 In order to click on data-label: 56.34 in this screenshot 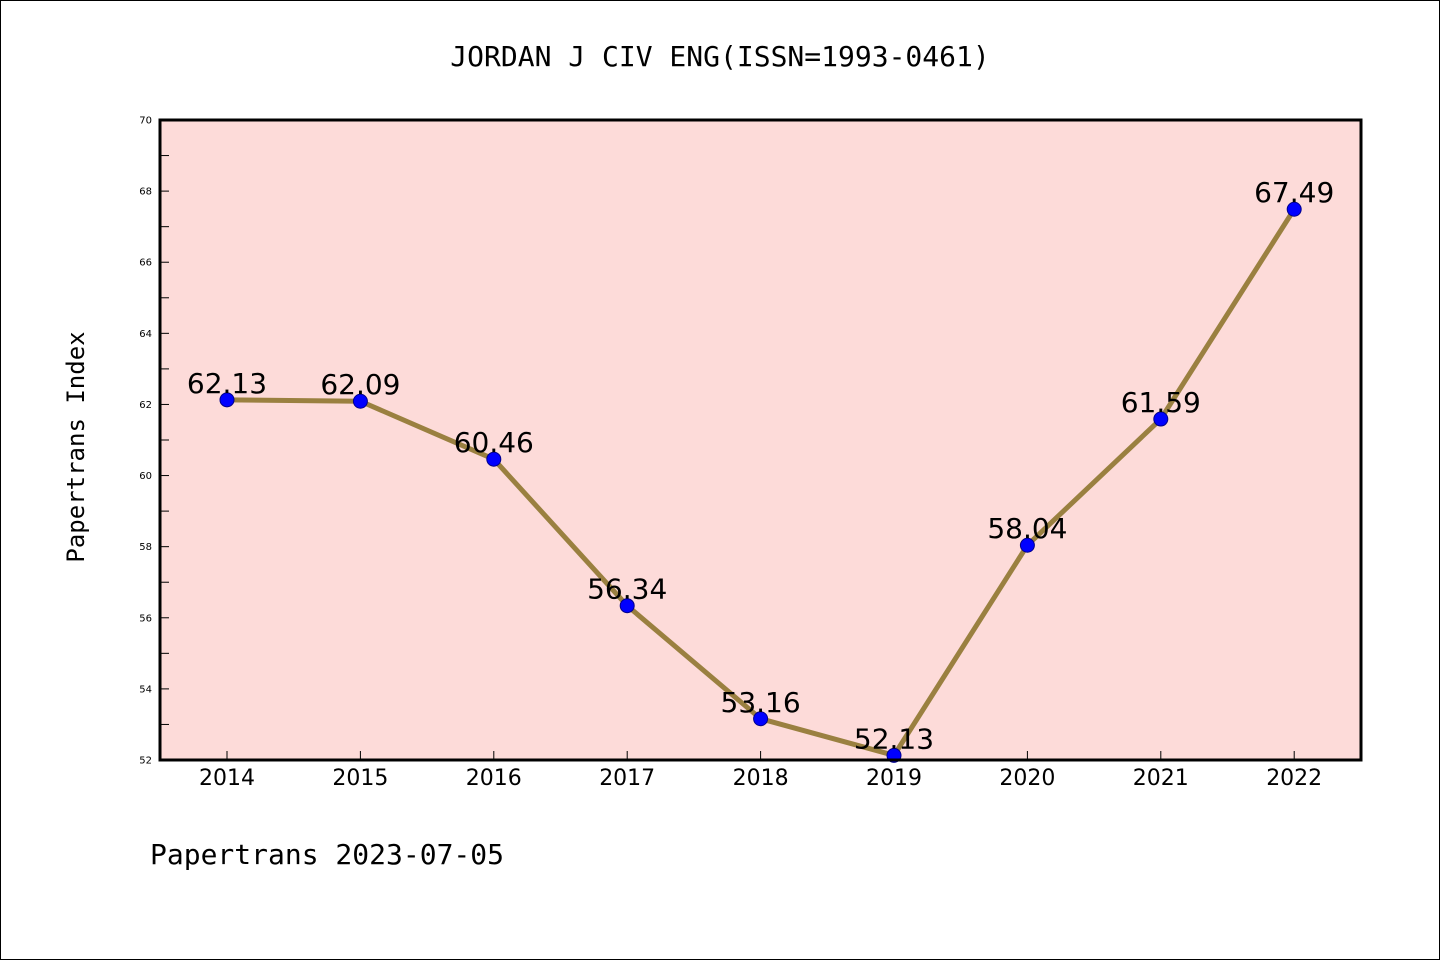, I will do `click(627, 589)`.